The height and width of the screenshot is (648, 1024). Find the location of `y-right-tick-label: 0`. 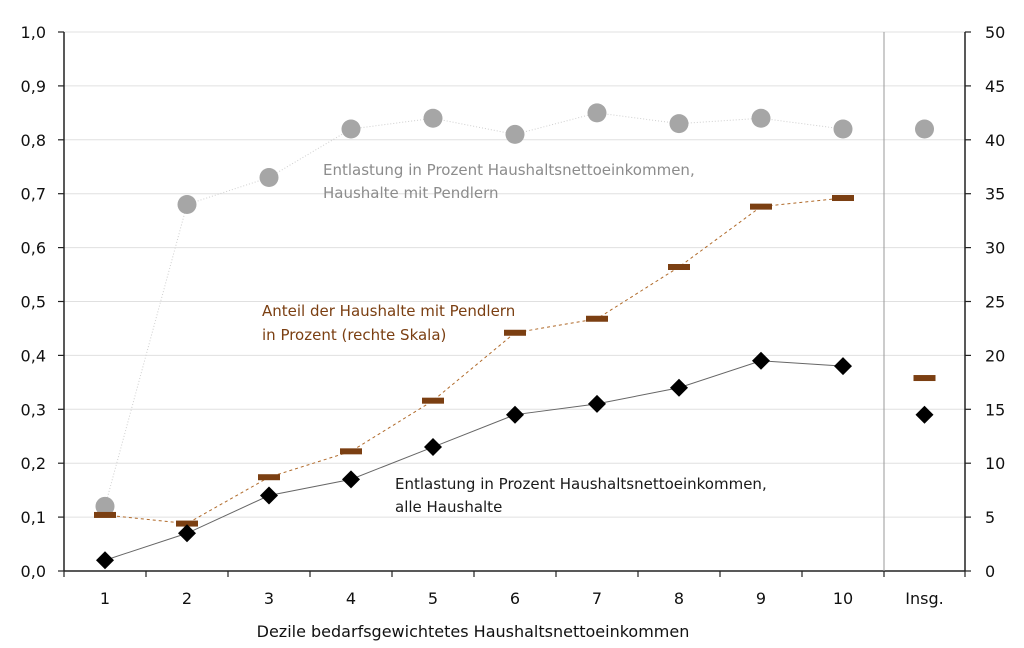

y-right-tick-label: 0 is located at coordinates (990, 571).